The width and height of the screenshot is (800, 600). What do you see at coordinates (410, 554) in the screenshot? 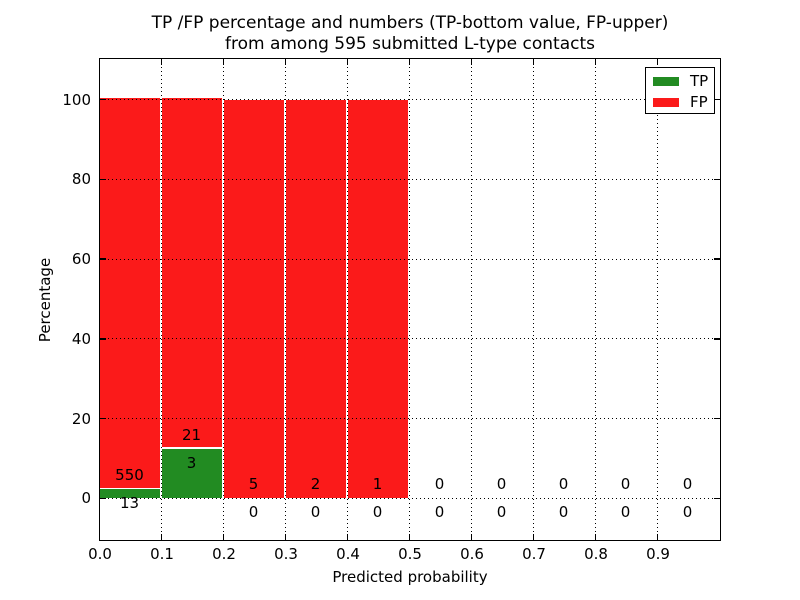
I see `x-tick-label: 0.5` at bounding box center [410, 554].